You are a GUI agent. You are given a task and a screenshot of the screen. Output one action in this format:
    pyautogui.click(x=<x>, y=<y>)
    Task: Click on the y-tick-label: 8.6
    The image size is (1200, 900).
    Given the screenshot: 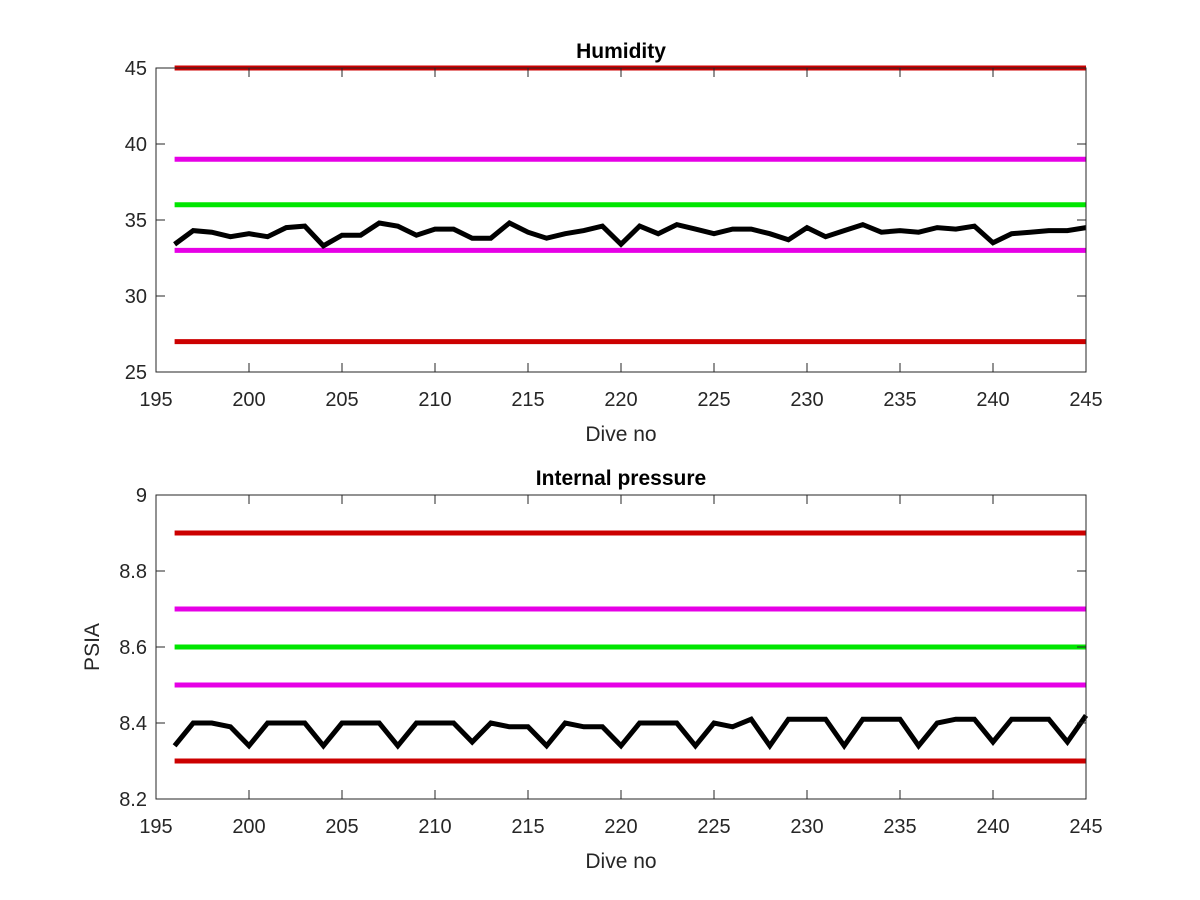 What is the action you would take?
    pyautogui.click(x=133, y=648)
    